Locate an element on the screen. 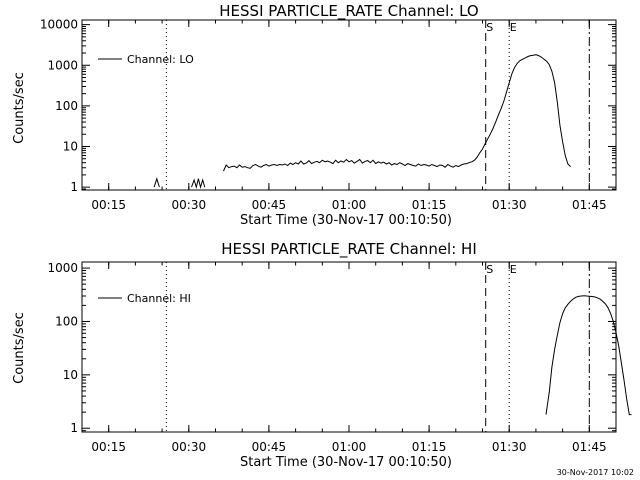  panel-lo-legend: Channel: LO is located at coordinates (146, 59).